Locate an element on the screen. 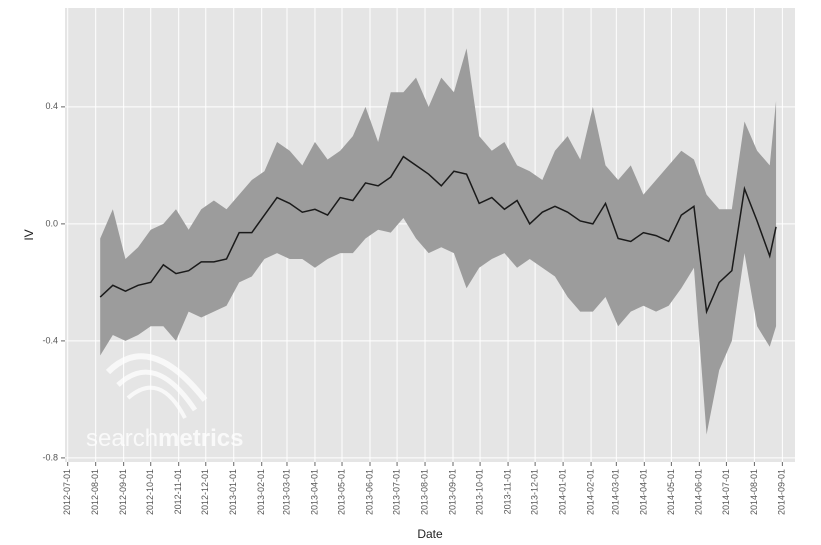  x-tick-label: 2012-07-01 is located at coordinates (67, 492).